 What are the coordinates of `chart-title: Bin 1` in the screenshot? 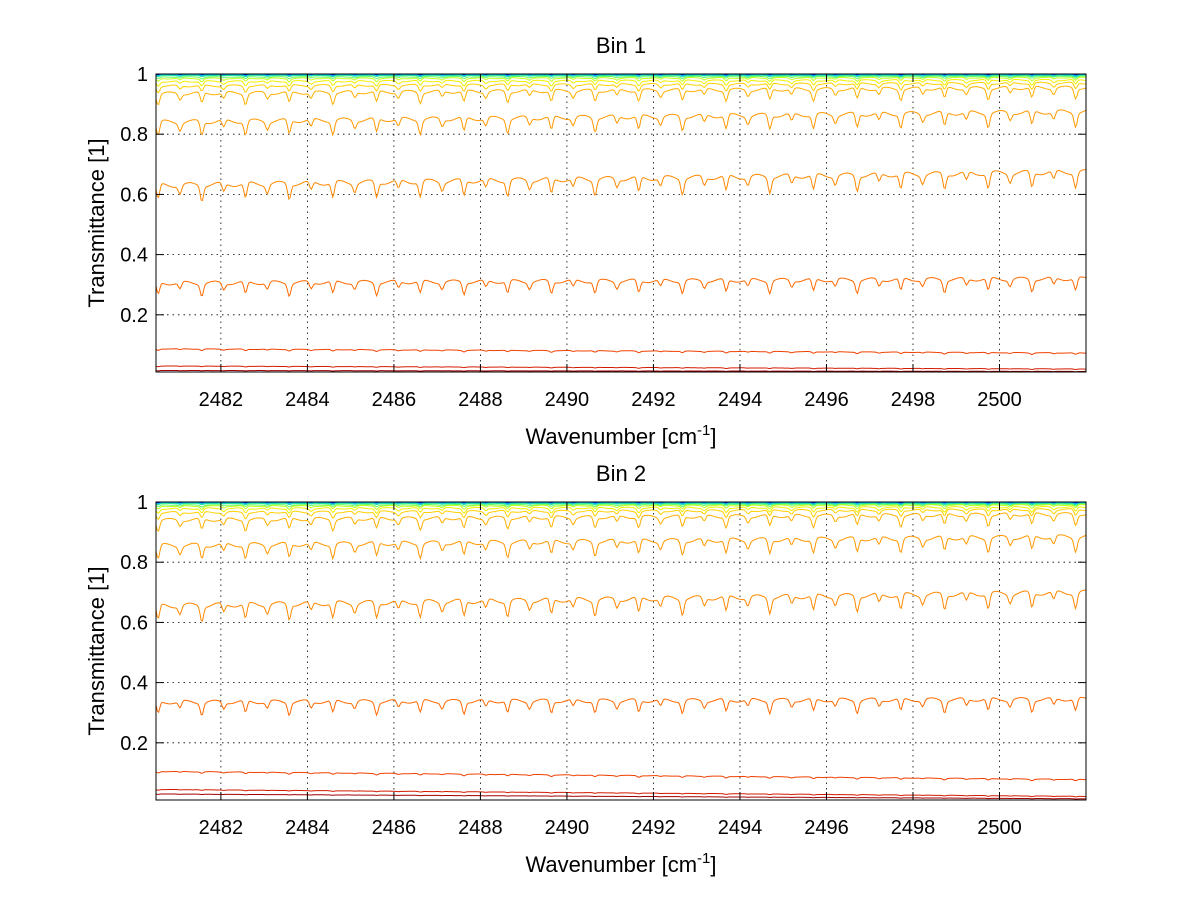 It's located at (621, 45).